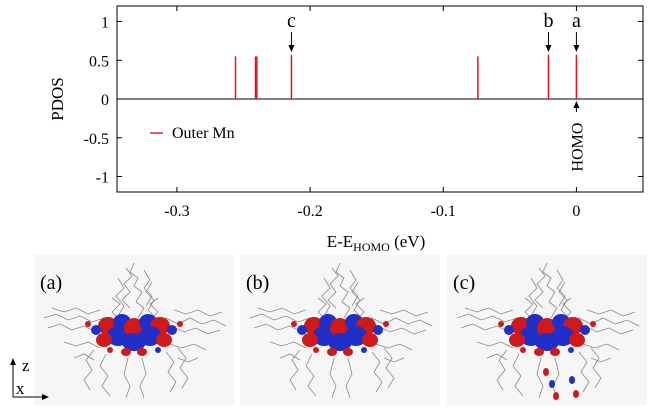 The height and width of the screenshot is (408, 657). Describe the element at coordinates (51, 283) in the screenshot. I see `panel-label-a: (a)` at that location.